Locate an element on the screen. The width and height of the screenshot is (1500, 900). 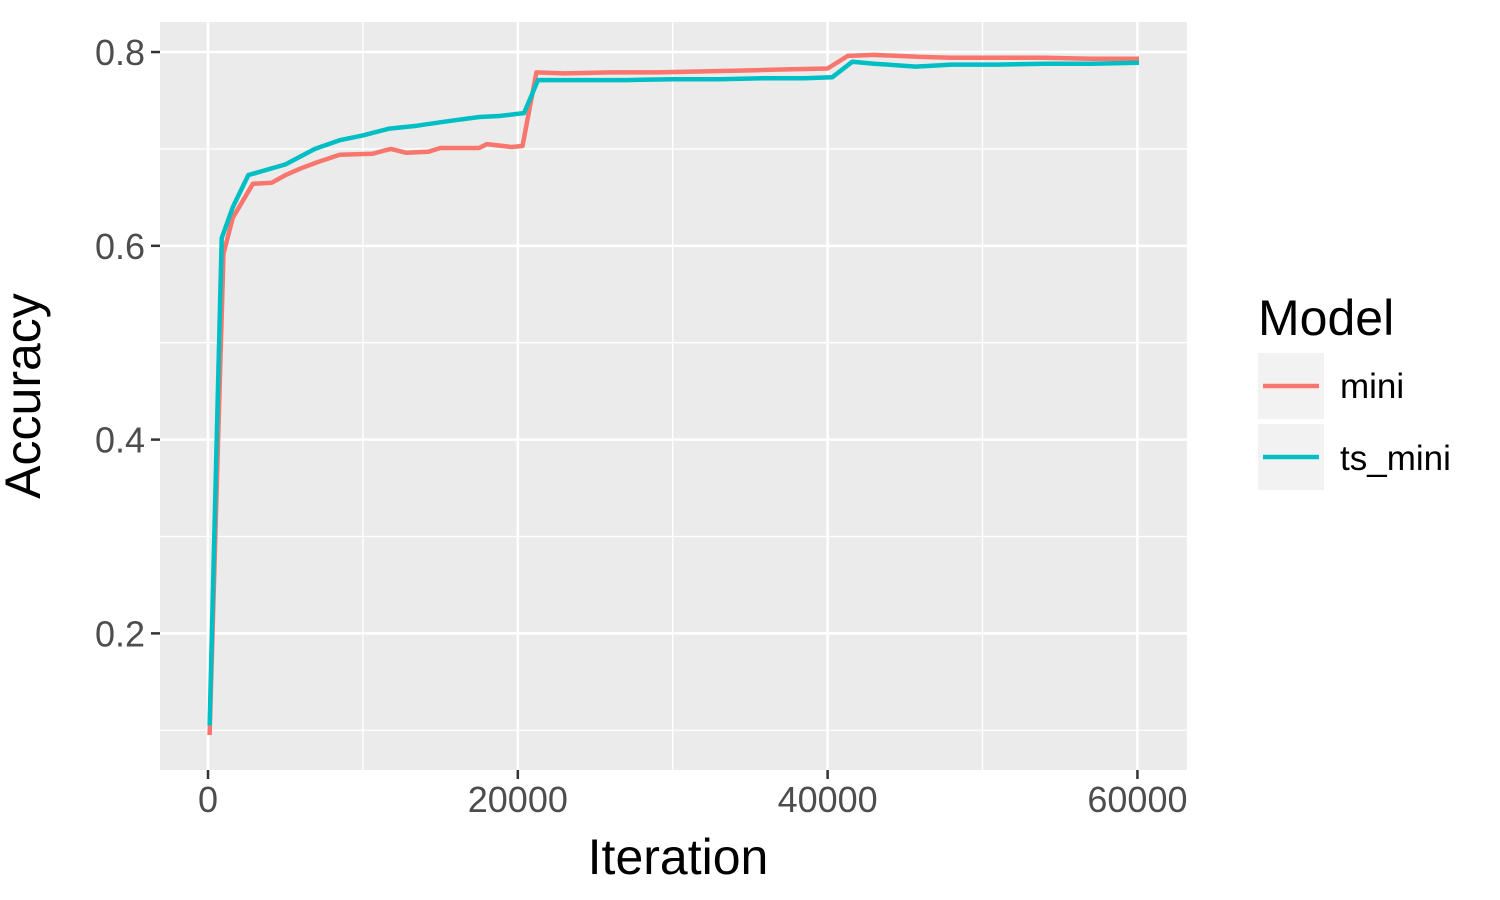
y-tick-label: 0.4 is located at coordinates (120, 440).